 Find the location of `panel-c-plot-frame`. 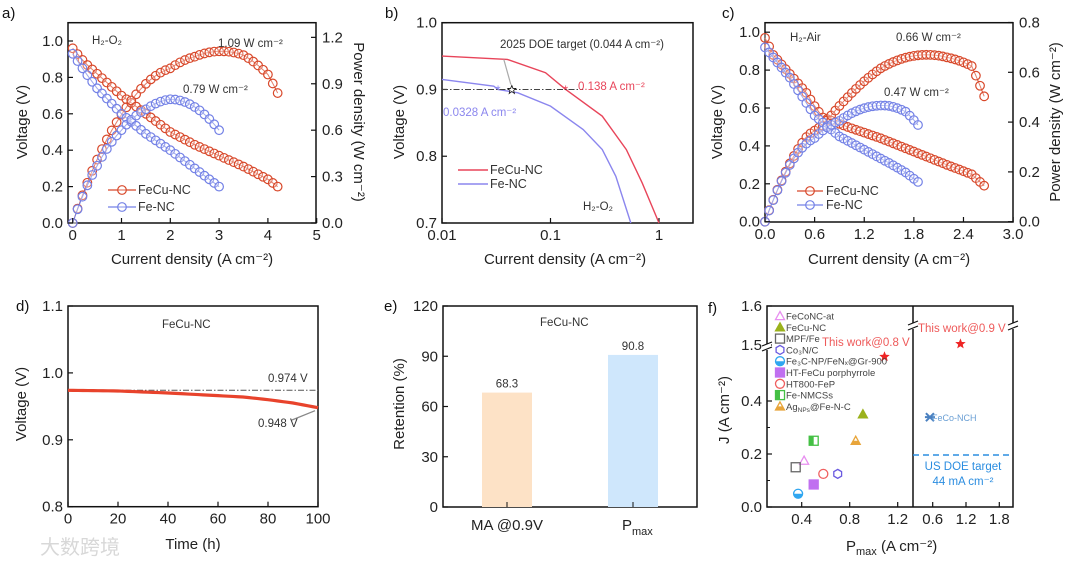

panel-c-plot-frame is located at coordinates (889, 122).